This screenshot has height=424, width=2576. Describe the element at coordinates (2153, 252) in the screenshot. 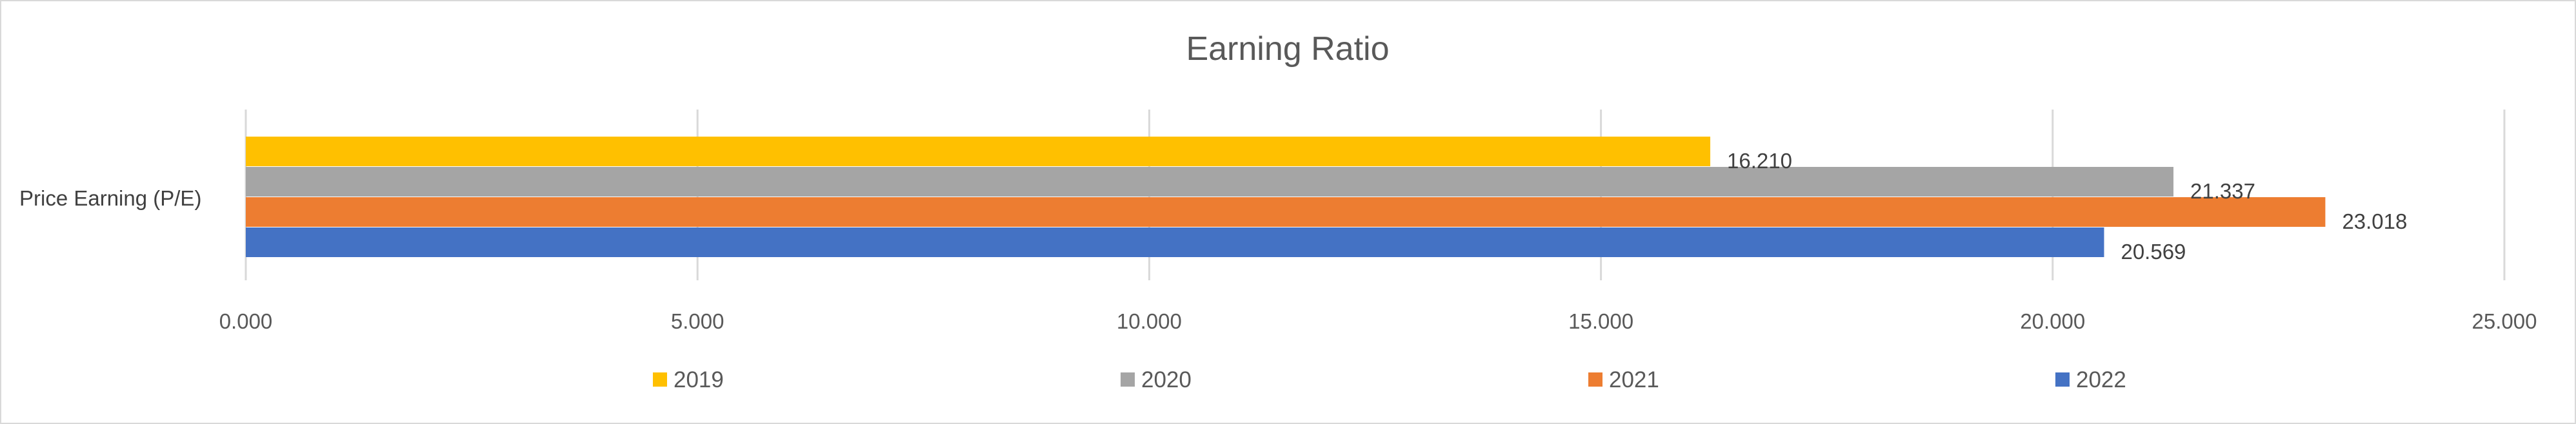

I see `data-label-2022: 20.569` at that location.